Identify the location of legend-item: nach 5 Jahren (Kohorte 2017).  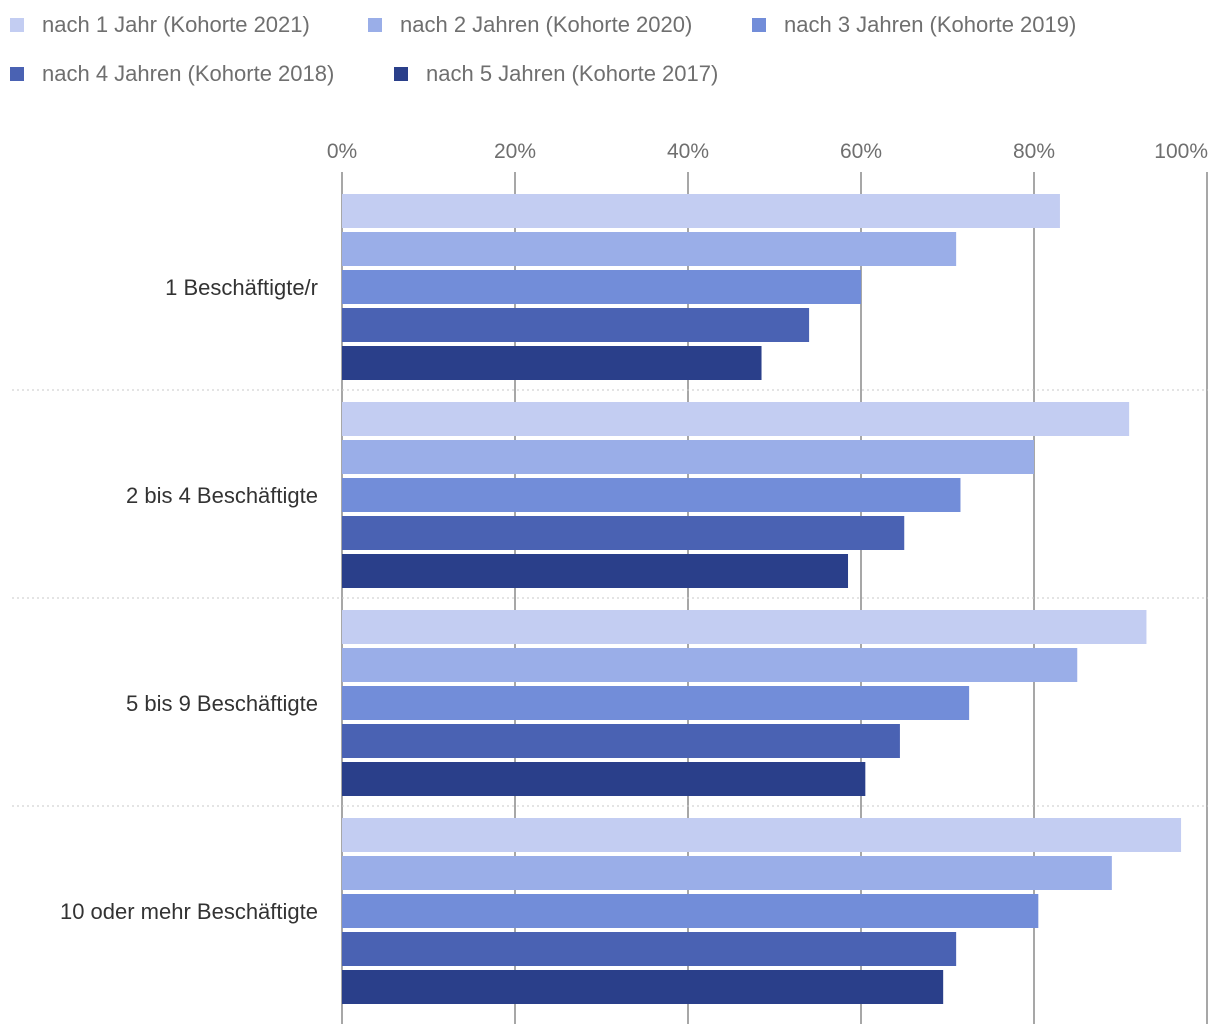
(556, 74).